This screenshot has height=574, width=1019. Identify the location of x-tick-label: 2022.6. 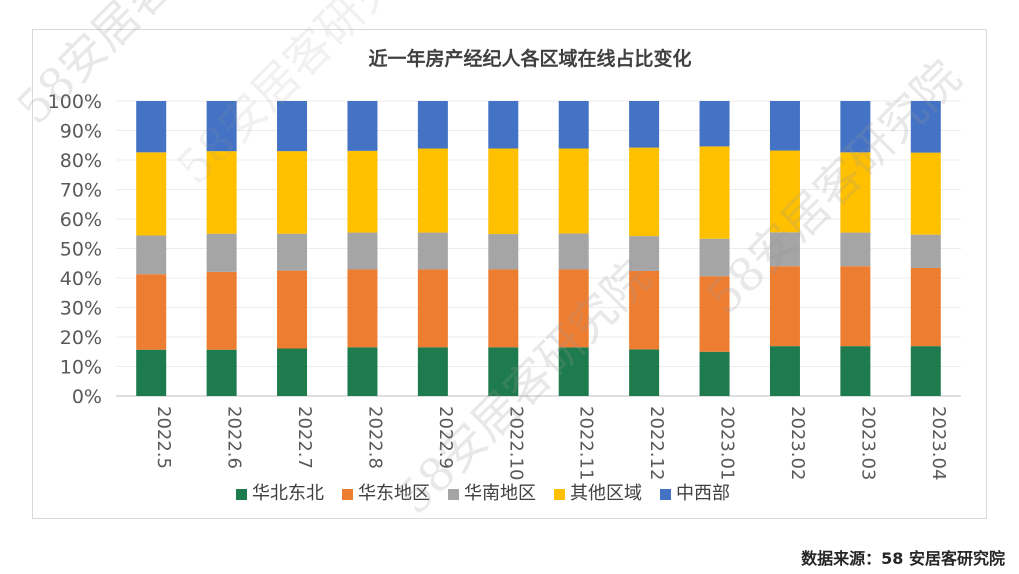
(234, 437).